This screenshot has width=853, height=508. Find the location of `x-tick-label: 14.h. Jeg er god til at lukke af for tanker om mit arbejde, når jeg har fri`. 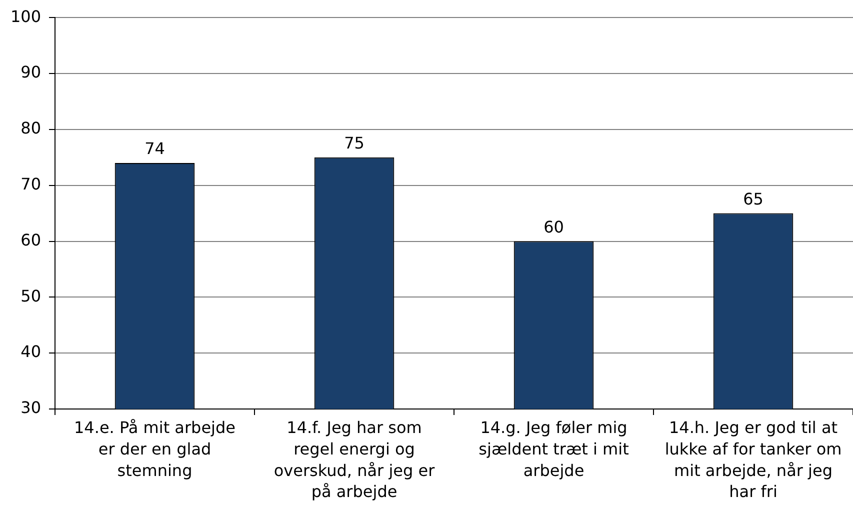

x-tick-label: 14.h. Jeg er god til at lukke af for tanker om mit arbejde, når jeg har fri is located at coordinates (753, 460).